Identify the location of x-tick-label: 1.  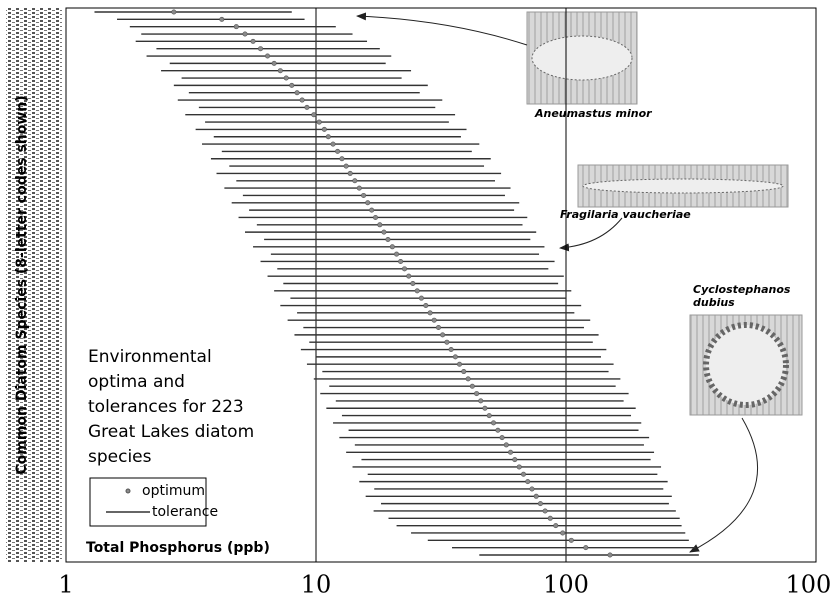
(65, 585).